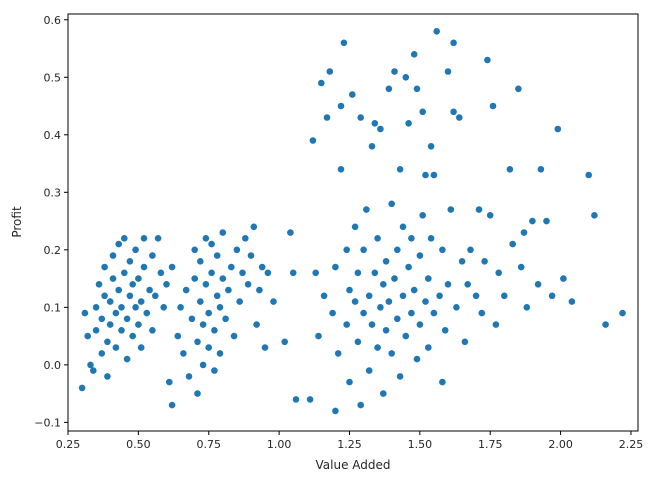 This screenshot has height=481, width=648. I want to click on x-tick-label: 0.50, so click(138, 444).